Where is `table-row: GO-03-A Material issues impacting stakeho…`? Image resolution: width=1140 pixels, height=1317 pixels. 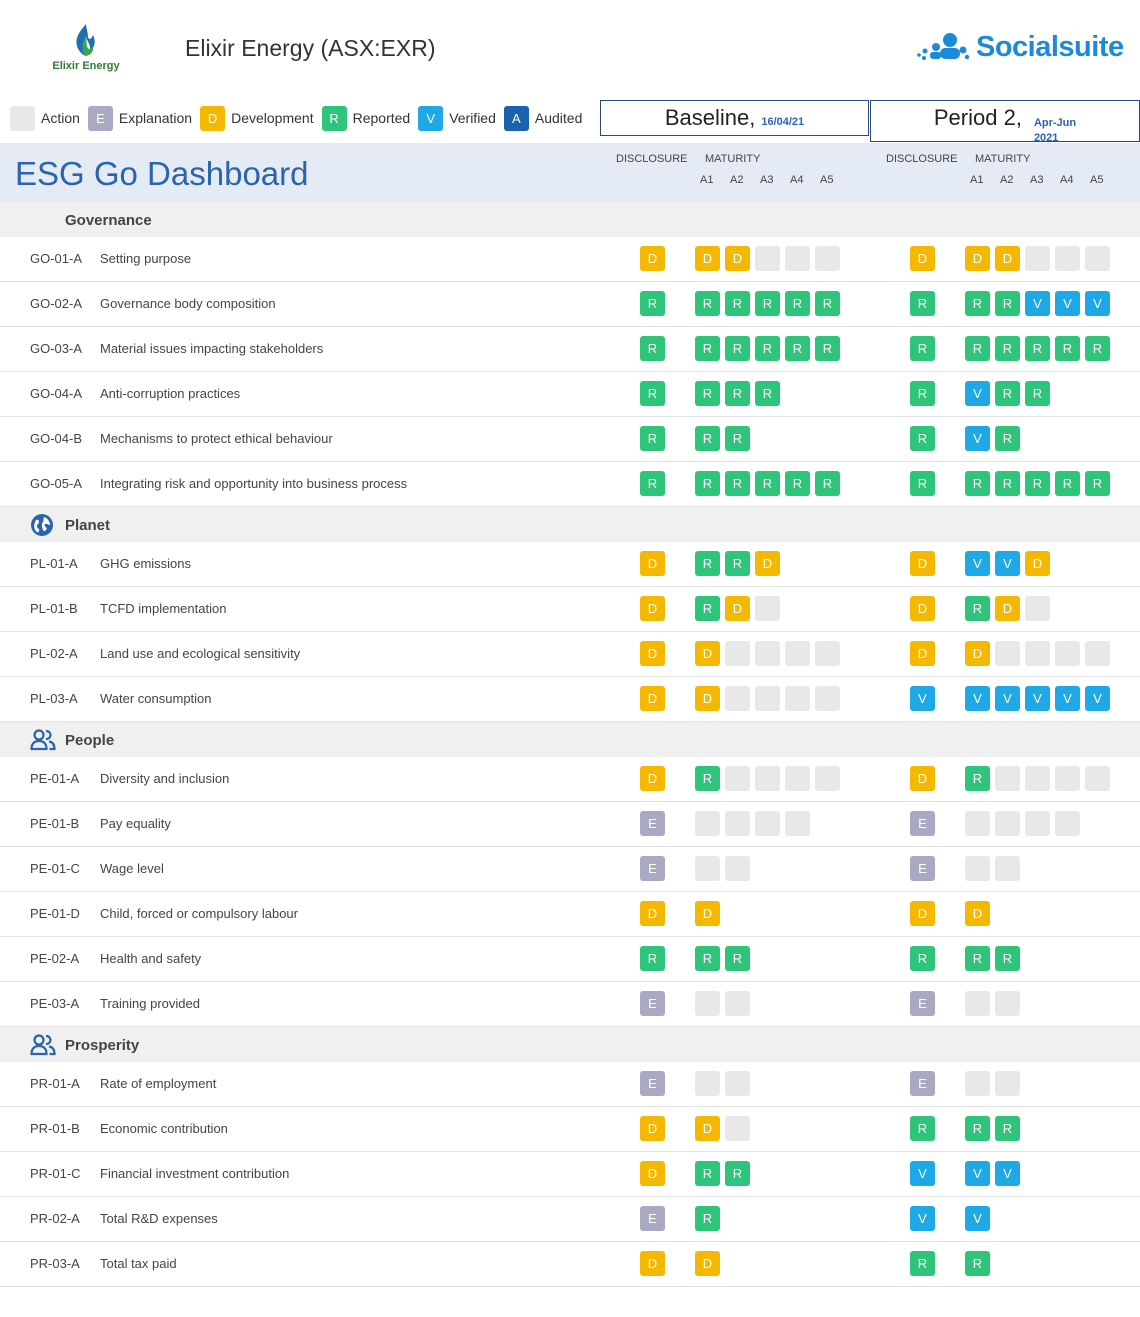
table-row: GO-03-A Material issues impacting stakeho… is located at coordinates (570, 349).